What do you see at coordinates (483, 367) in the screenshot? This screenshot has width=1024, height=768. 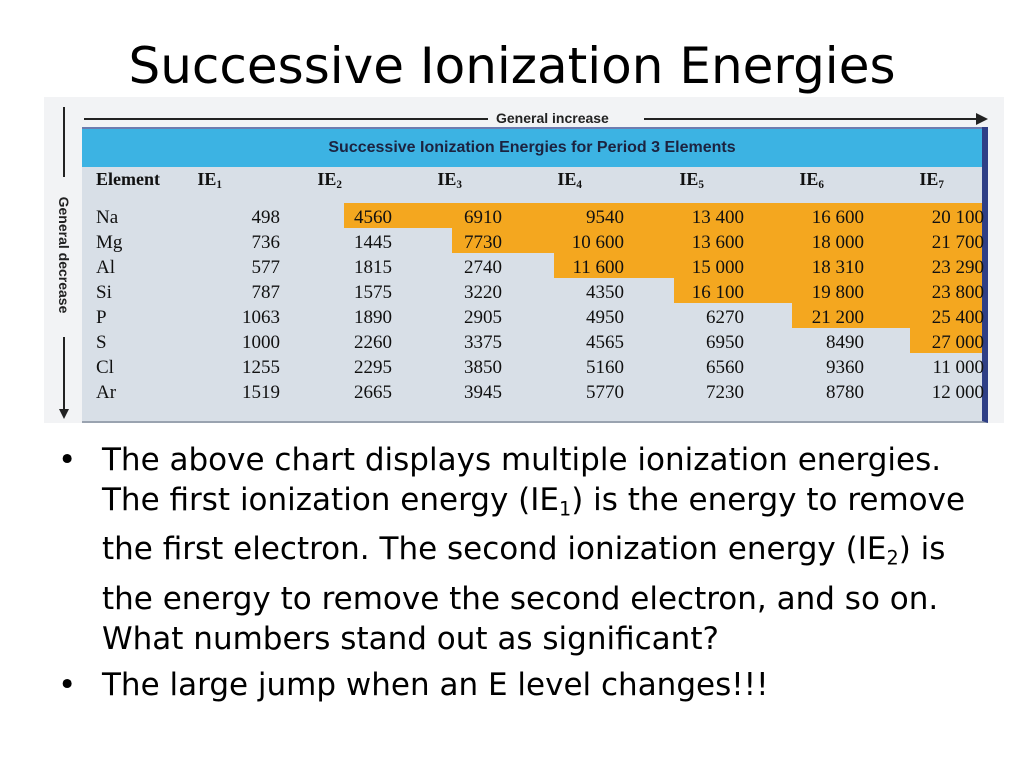 I see `cell-cl-ie3: 3850` at bounding box center [483, 367].